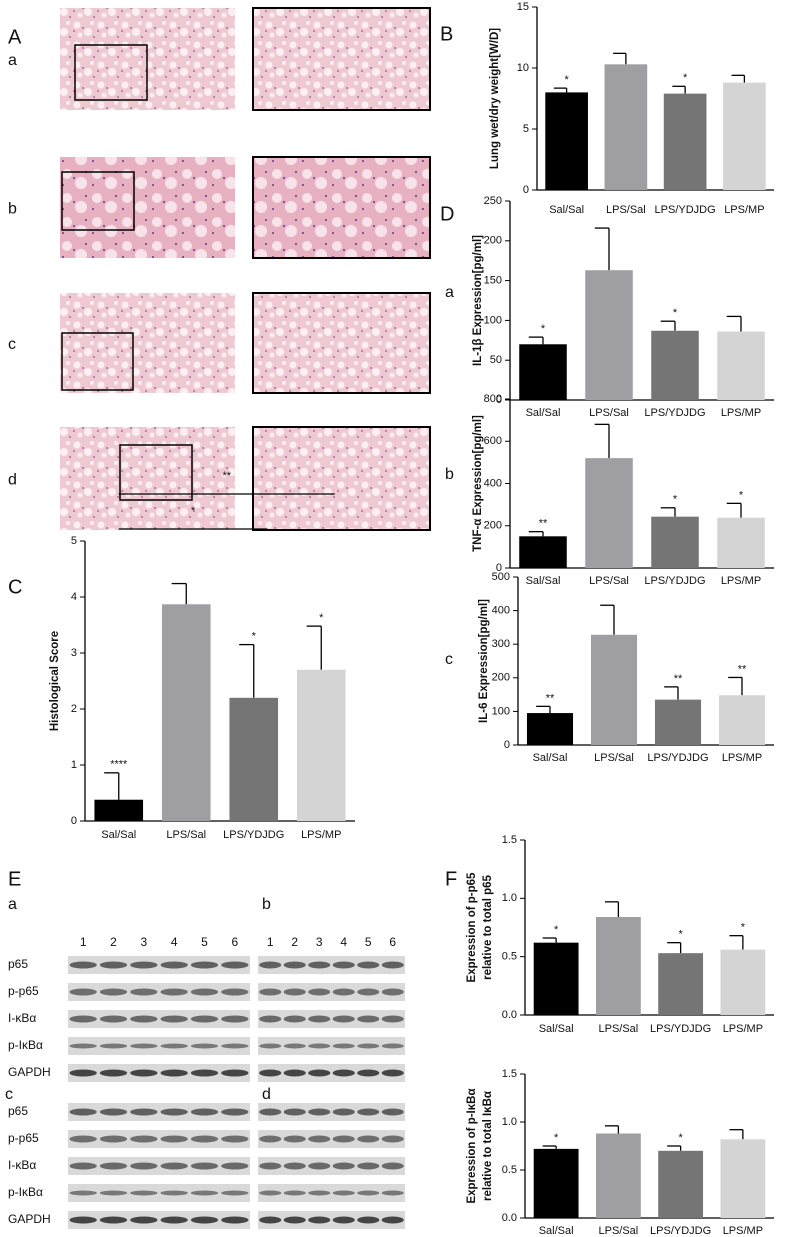  I want to click on blot-panel-label: d, so click(266, 1094).